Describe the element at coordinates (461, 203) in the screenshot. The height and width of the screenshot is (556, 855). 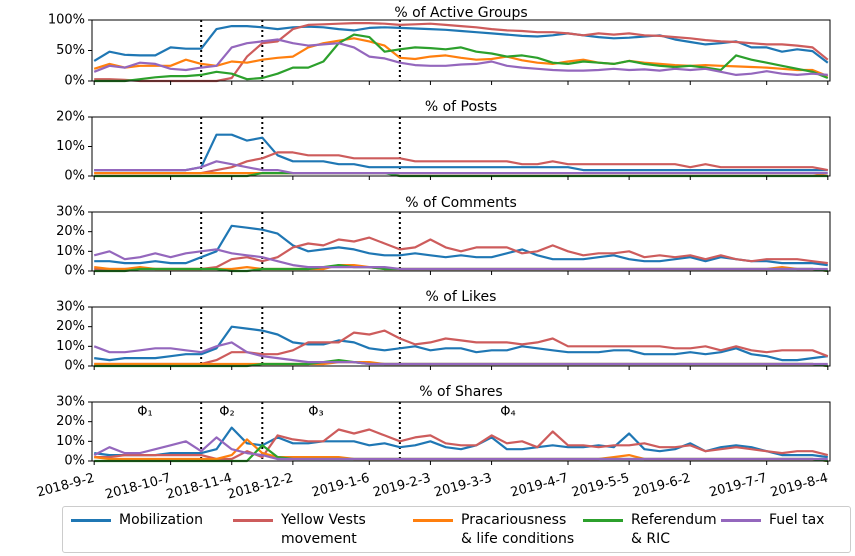
I see `panel-title: % of Comments` at that location.